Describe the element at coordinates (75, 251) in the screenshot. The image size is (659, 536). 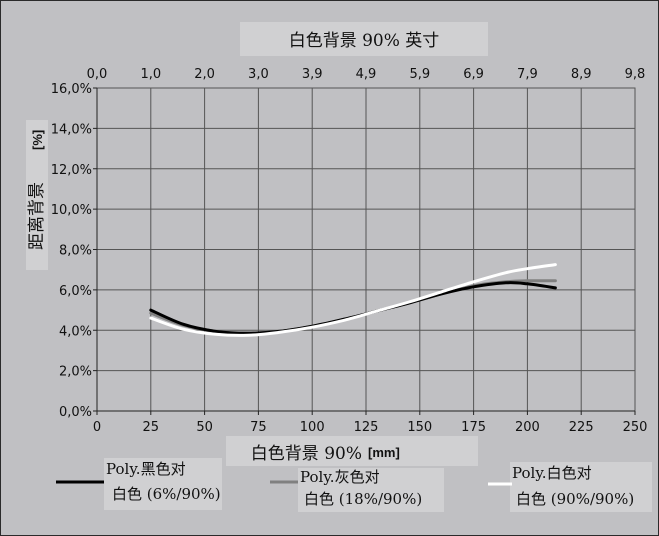
I see `y-tick-label: 8,0%` at that location.